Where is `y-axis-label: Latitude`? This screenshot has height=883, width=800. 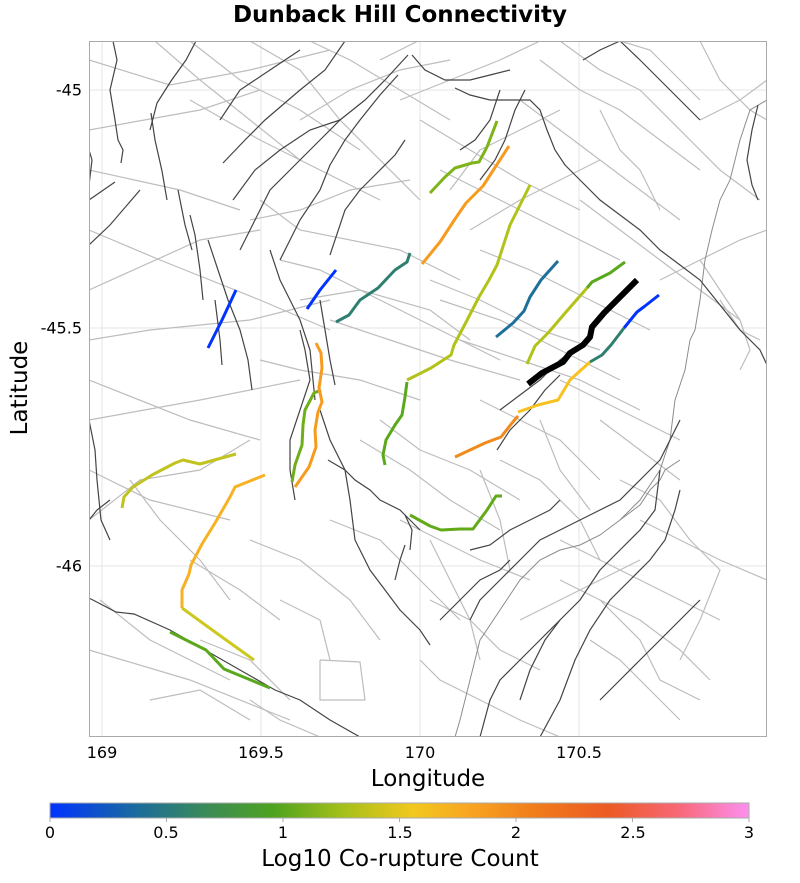 y-axis-label: Latitude is located at coordinates (20, 388).